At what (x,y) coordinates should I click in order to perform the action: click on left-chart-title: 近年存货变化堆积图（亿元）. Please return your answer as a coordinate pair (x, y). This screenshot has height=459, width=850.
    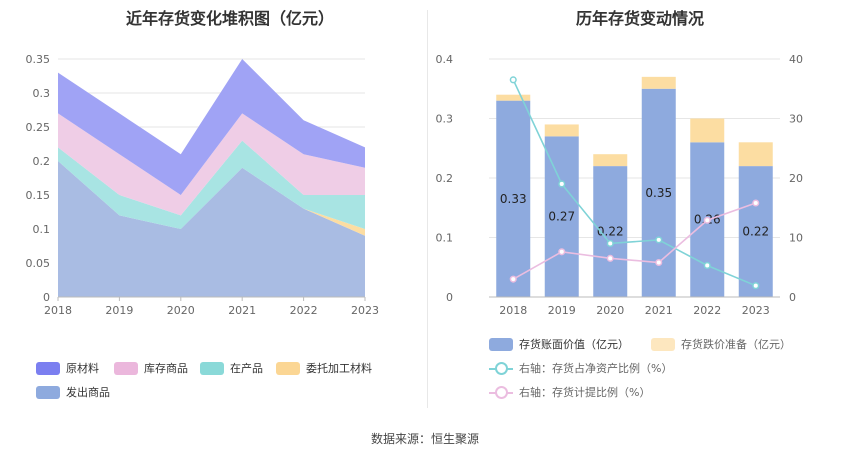
    Looking at the image, I should click on (229, 18).